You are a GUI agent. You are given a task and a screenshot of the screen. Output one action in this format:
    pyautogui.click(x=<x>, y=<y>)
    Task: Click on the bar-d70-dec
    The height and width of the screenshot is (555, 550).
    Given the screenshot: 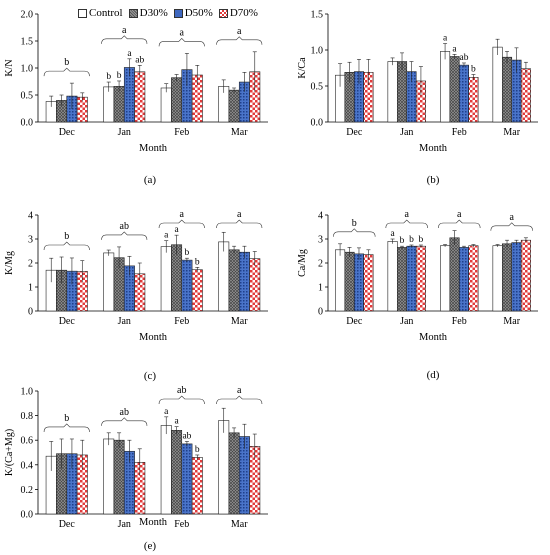 What is the action you would take?
    pyautogui.click(x=368, y=283)
    